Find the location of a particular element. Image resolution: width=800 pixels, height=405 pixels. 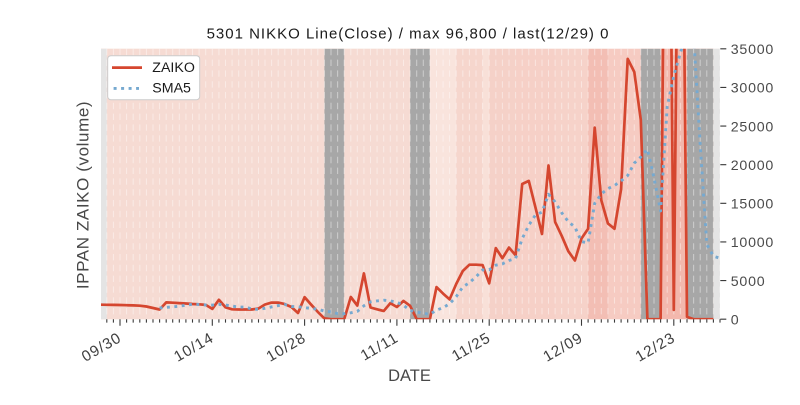

svg-text: 0 is located at coordinates (735, 320).